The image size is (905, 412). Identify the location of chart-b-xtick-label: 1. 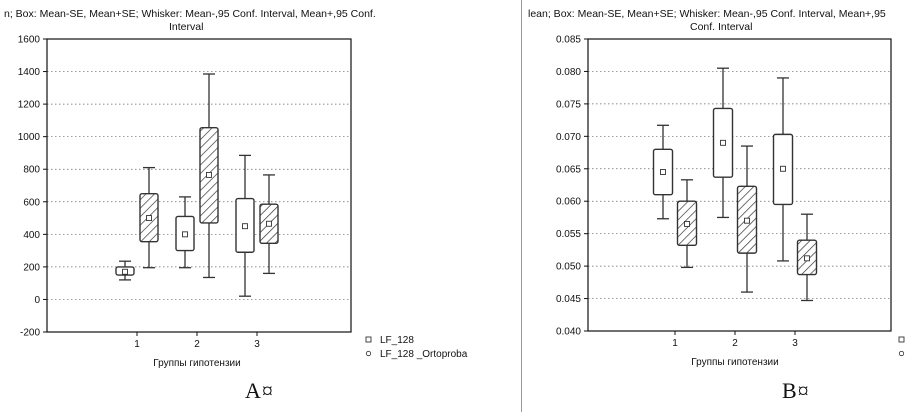
(675, 343).